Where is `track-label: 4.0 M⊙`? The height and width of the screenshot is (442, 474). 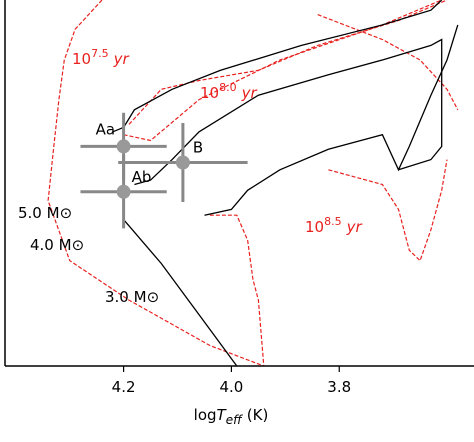
track-label: 4.0 M⊙ is located at coordinates (57, 245).